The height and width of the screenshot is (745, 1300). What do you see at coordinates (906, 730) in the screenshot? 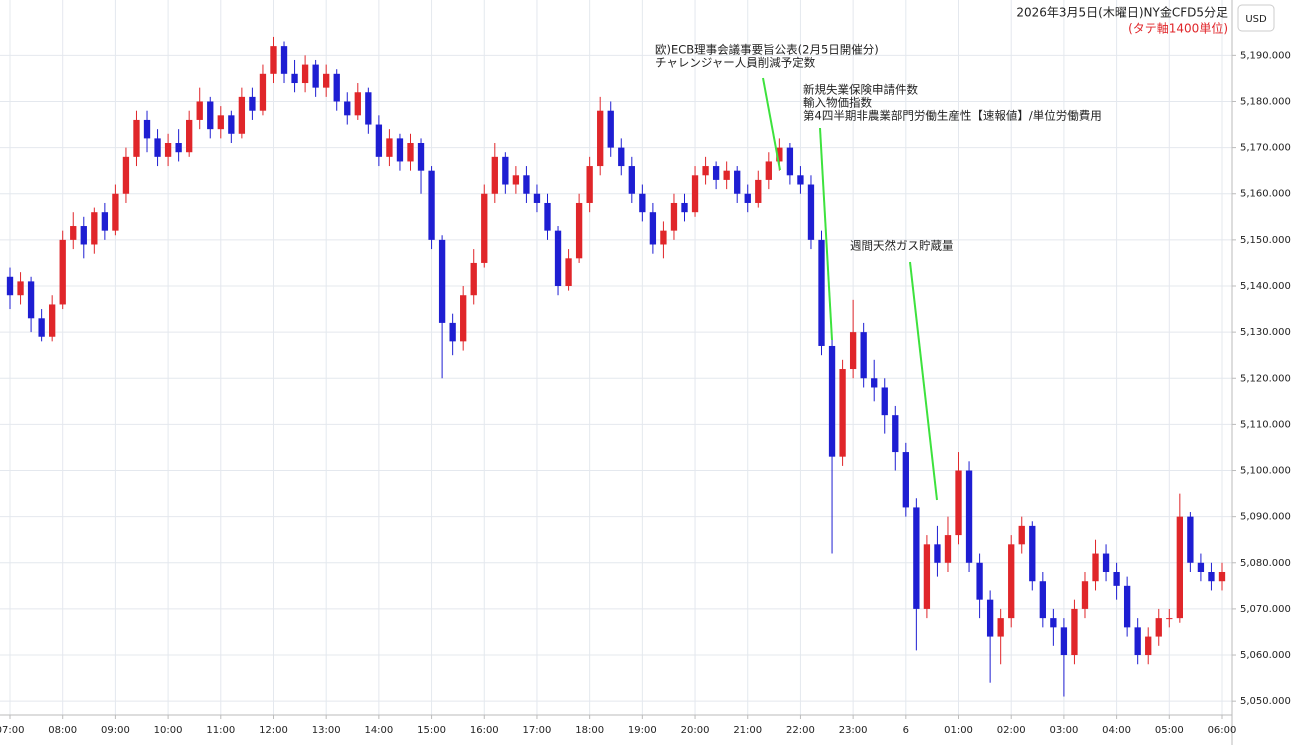
I see `x-tick-label: 6` at bounding box center [906, 730].